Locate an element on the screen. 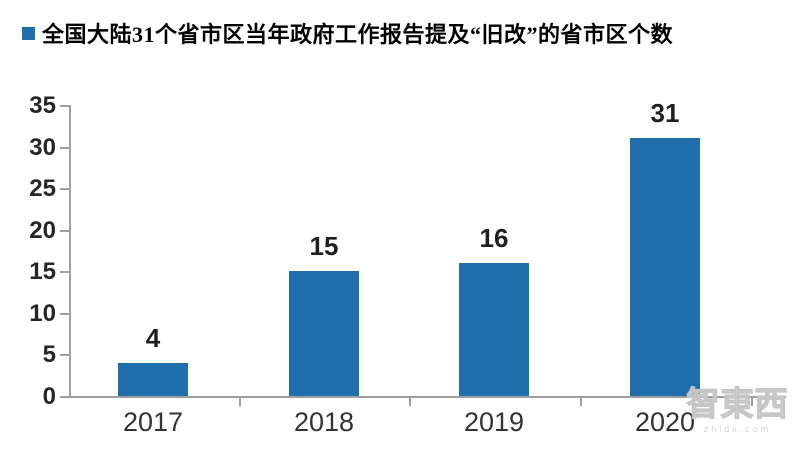 The image size is (800, 452). chart-title: 全国大陆31个省市区当年政府工作报告提及“旧改”的省市区个数 is located at coordinates (358, 34).